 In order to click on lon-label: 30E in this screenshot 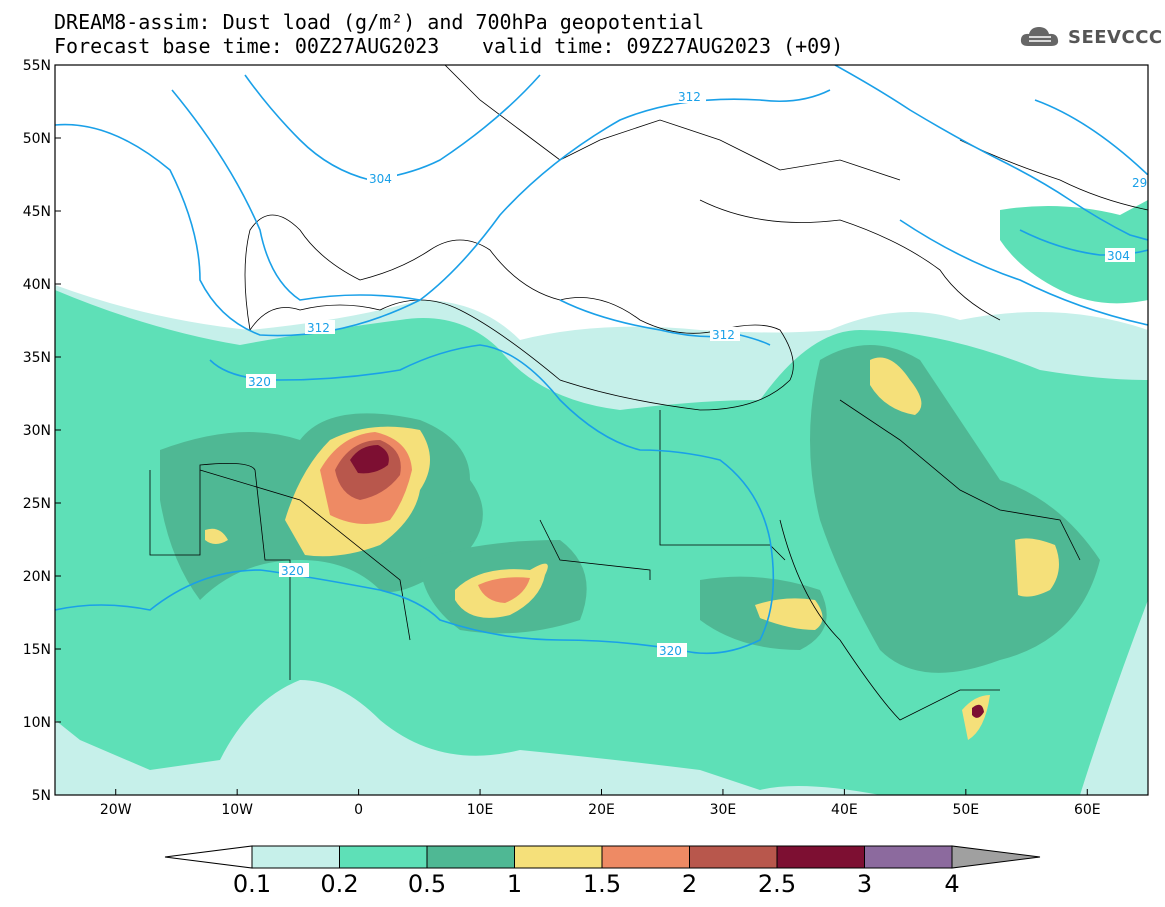, I will do `click(723, 810)`.